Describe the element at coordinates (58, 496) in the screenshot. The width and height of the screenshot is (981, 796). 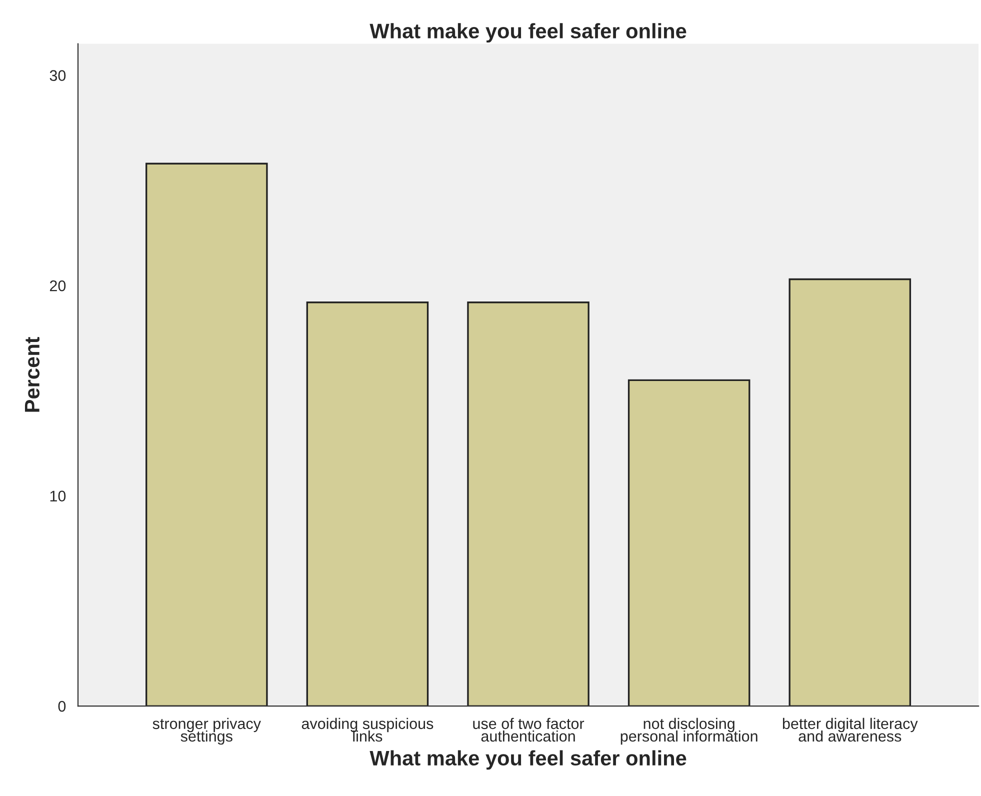
I see `y-tick-label: 10` at that location.